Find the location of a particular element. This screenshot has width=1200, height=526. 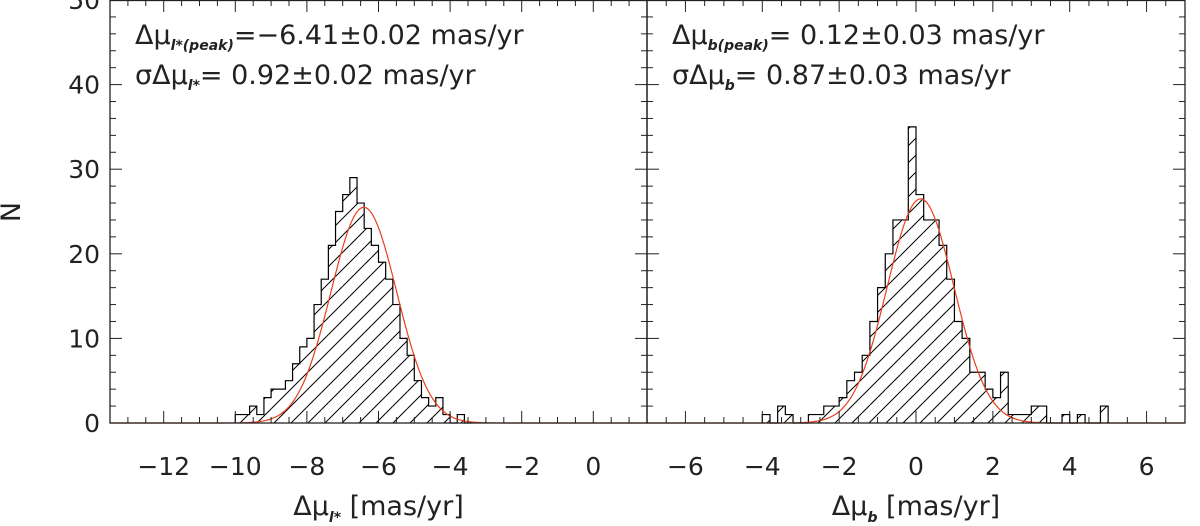

annotation-text: Δμb(peak)= 0.12±0.03 mas/yr is located at coordinates (858, 37).